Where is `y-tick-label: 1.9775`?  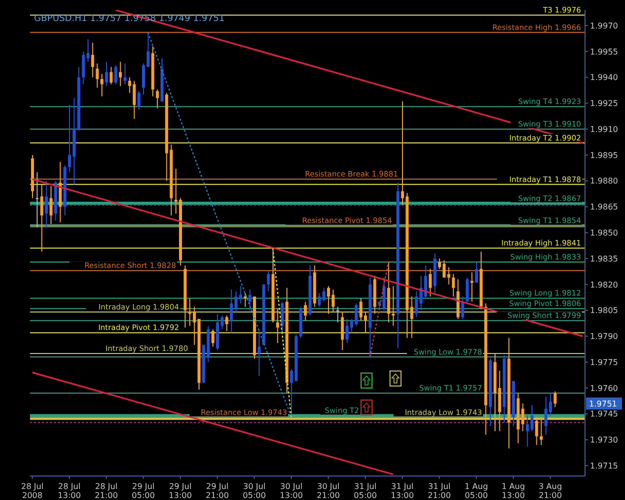 y-tick-label: 1.9775 is located at coordinates (604, 362).